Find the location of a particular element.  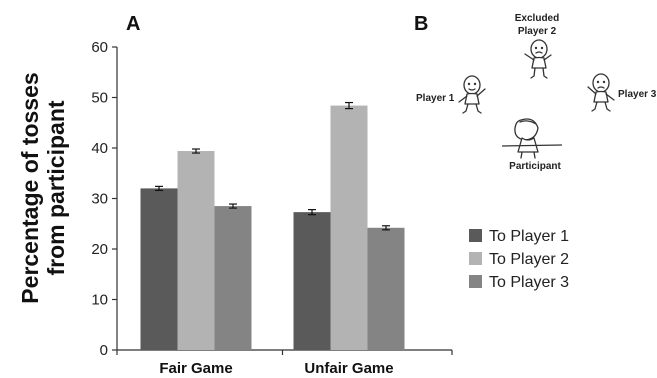

y-axis-title: Percentage of tosses from participant is located at coordinates (43, 187).